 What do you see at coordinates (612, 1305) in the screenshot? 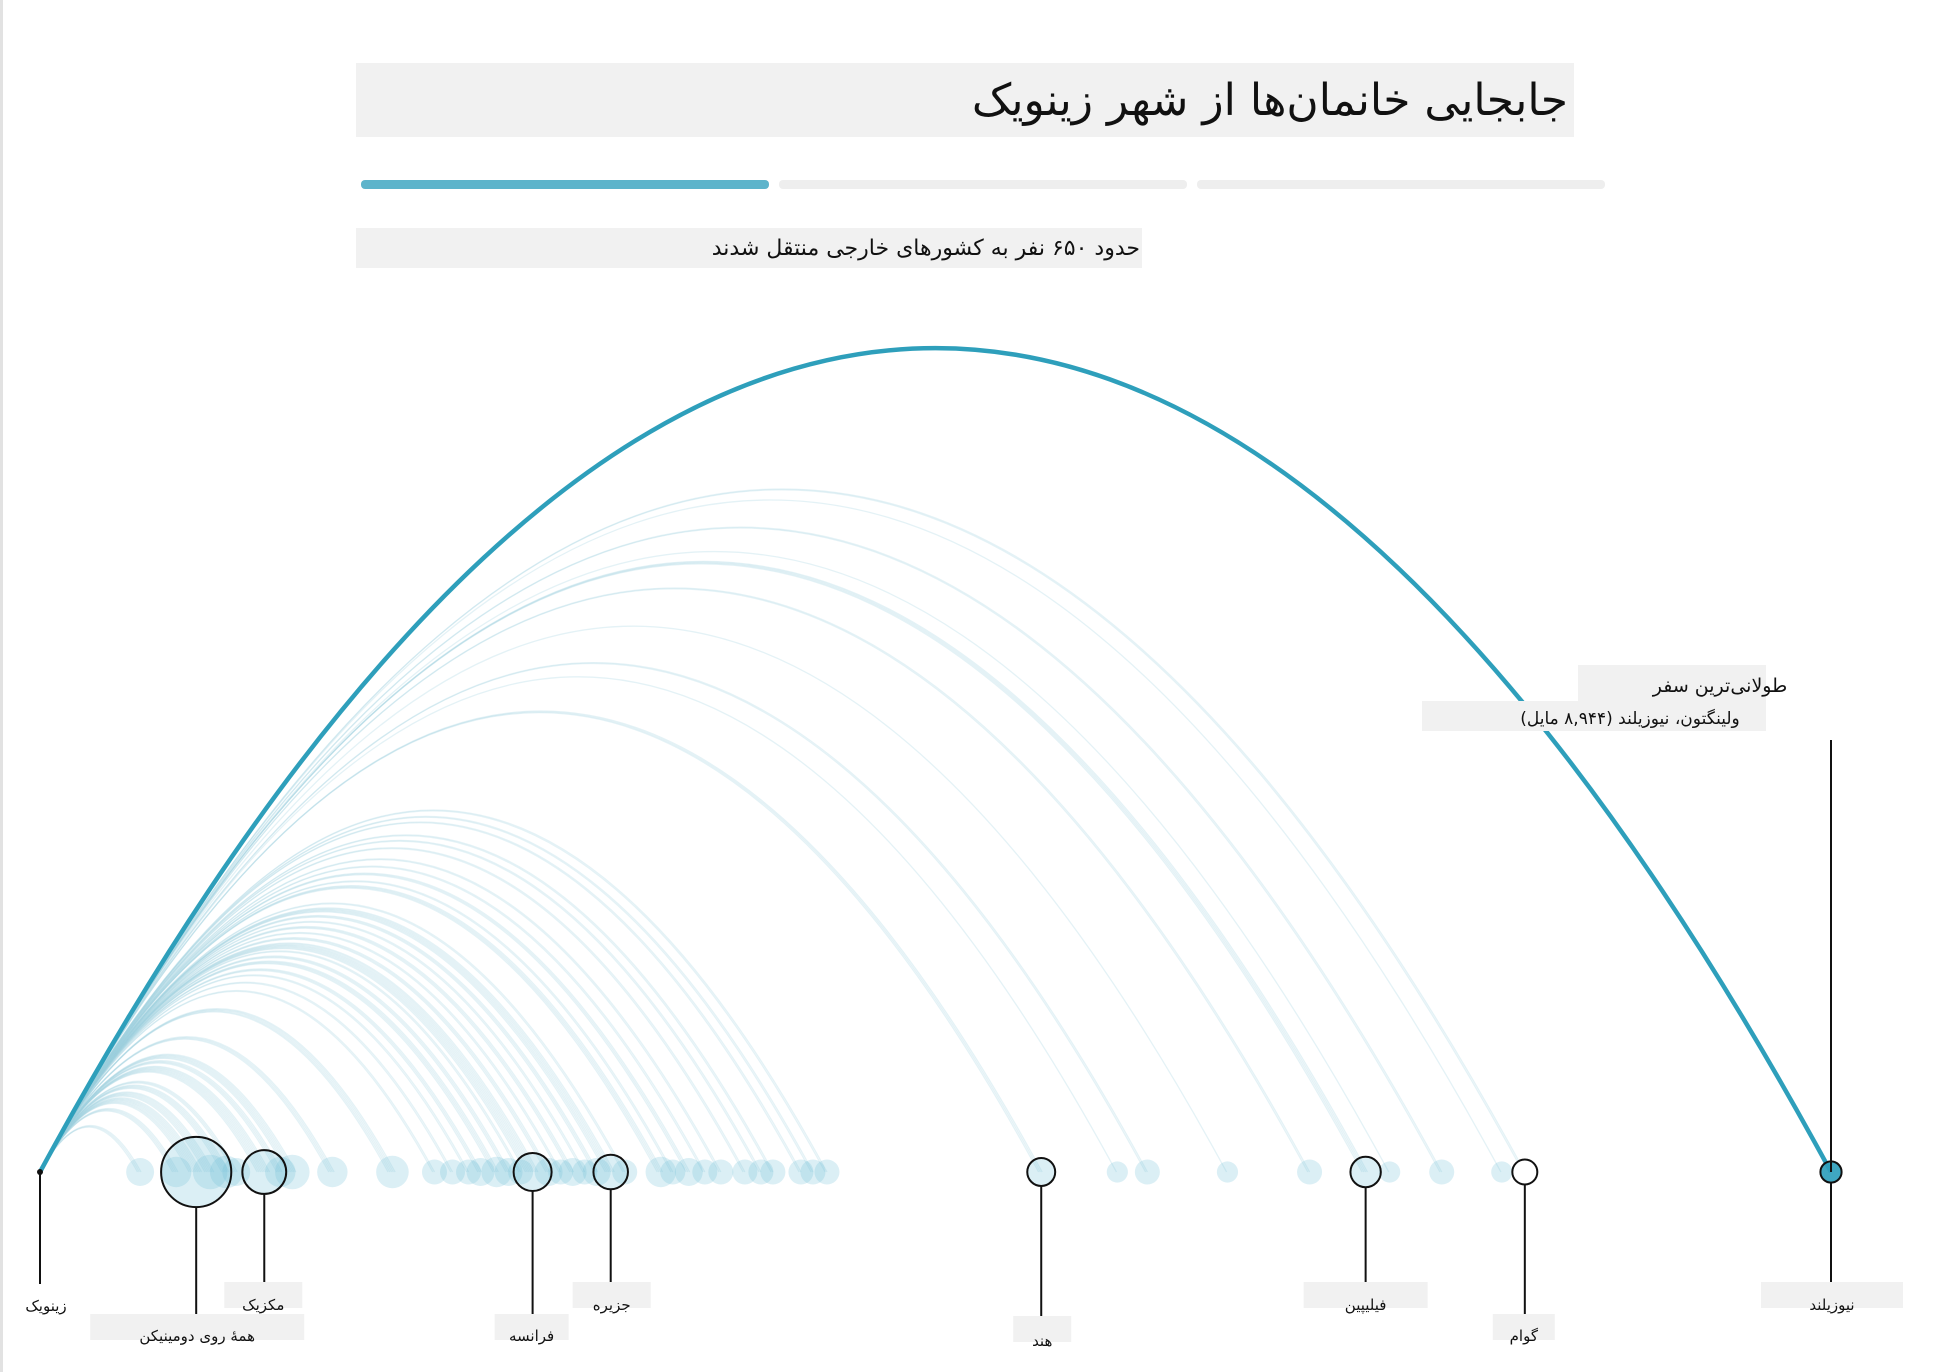
I see `destination-label: جزیره` at bounding box center [612, 1305].